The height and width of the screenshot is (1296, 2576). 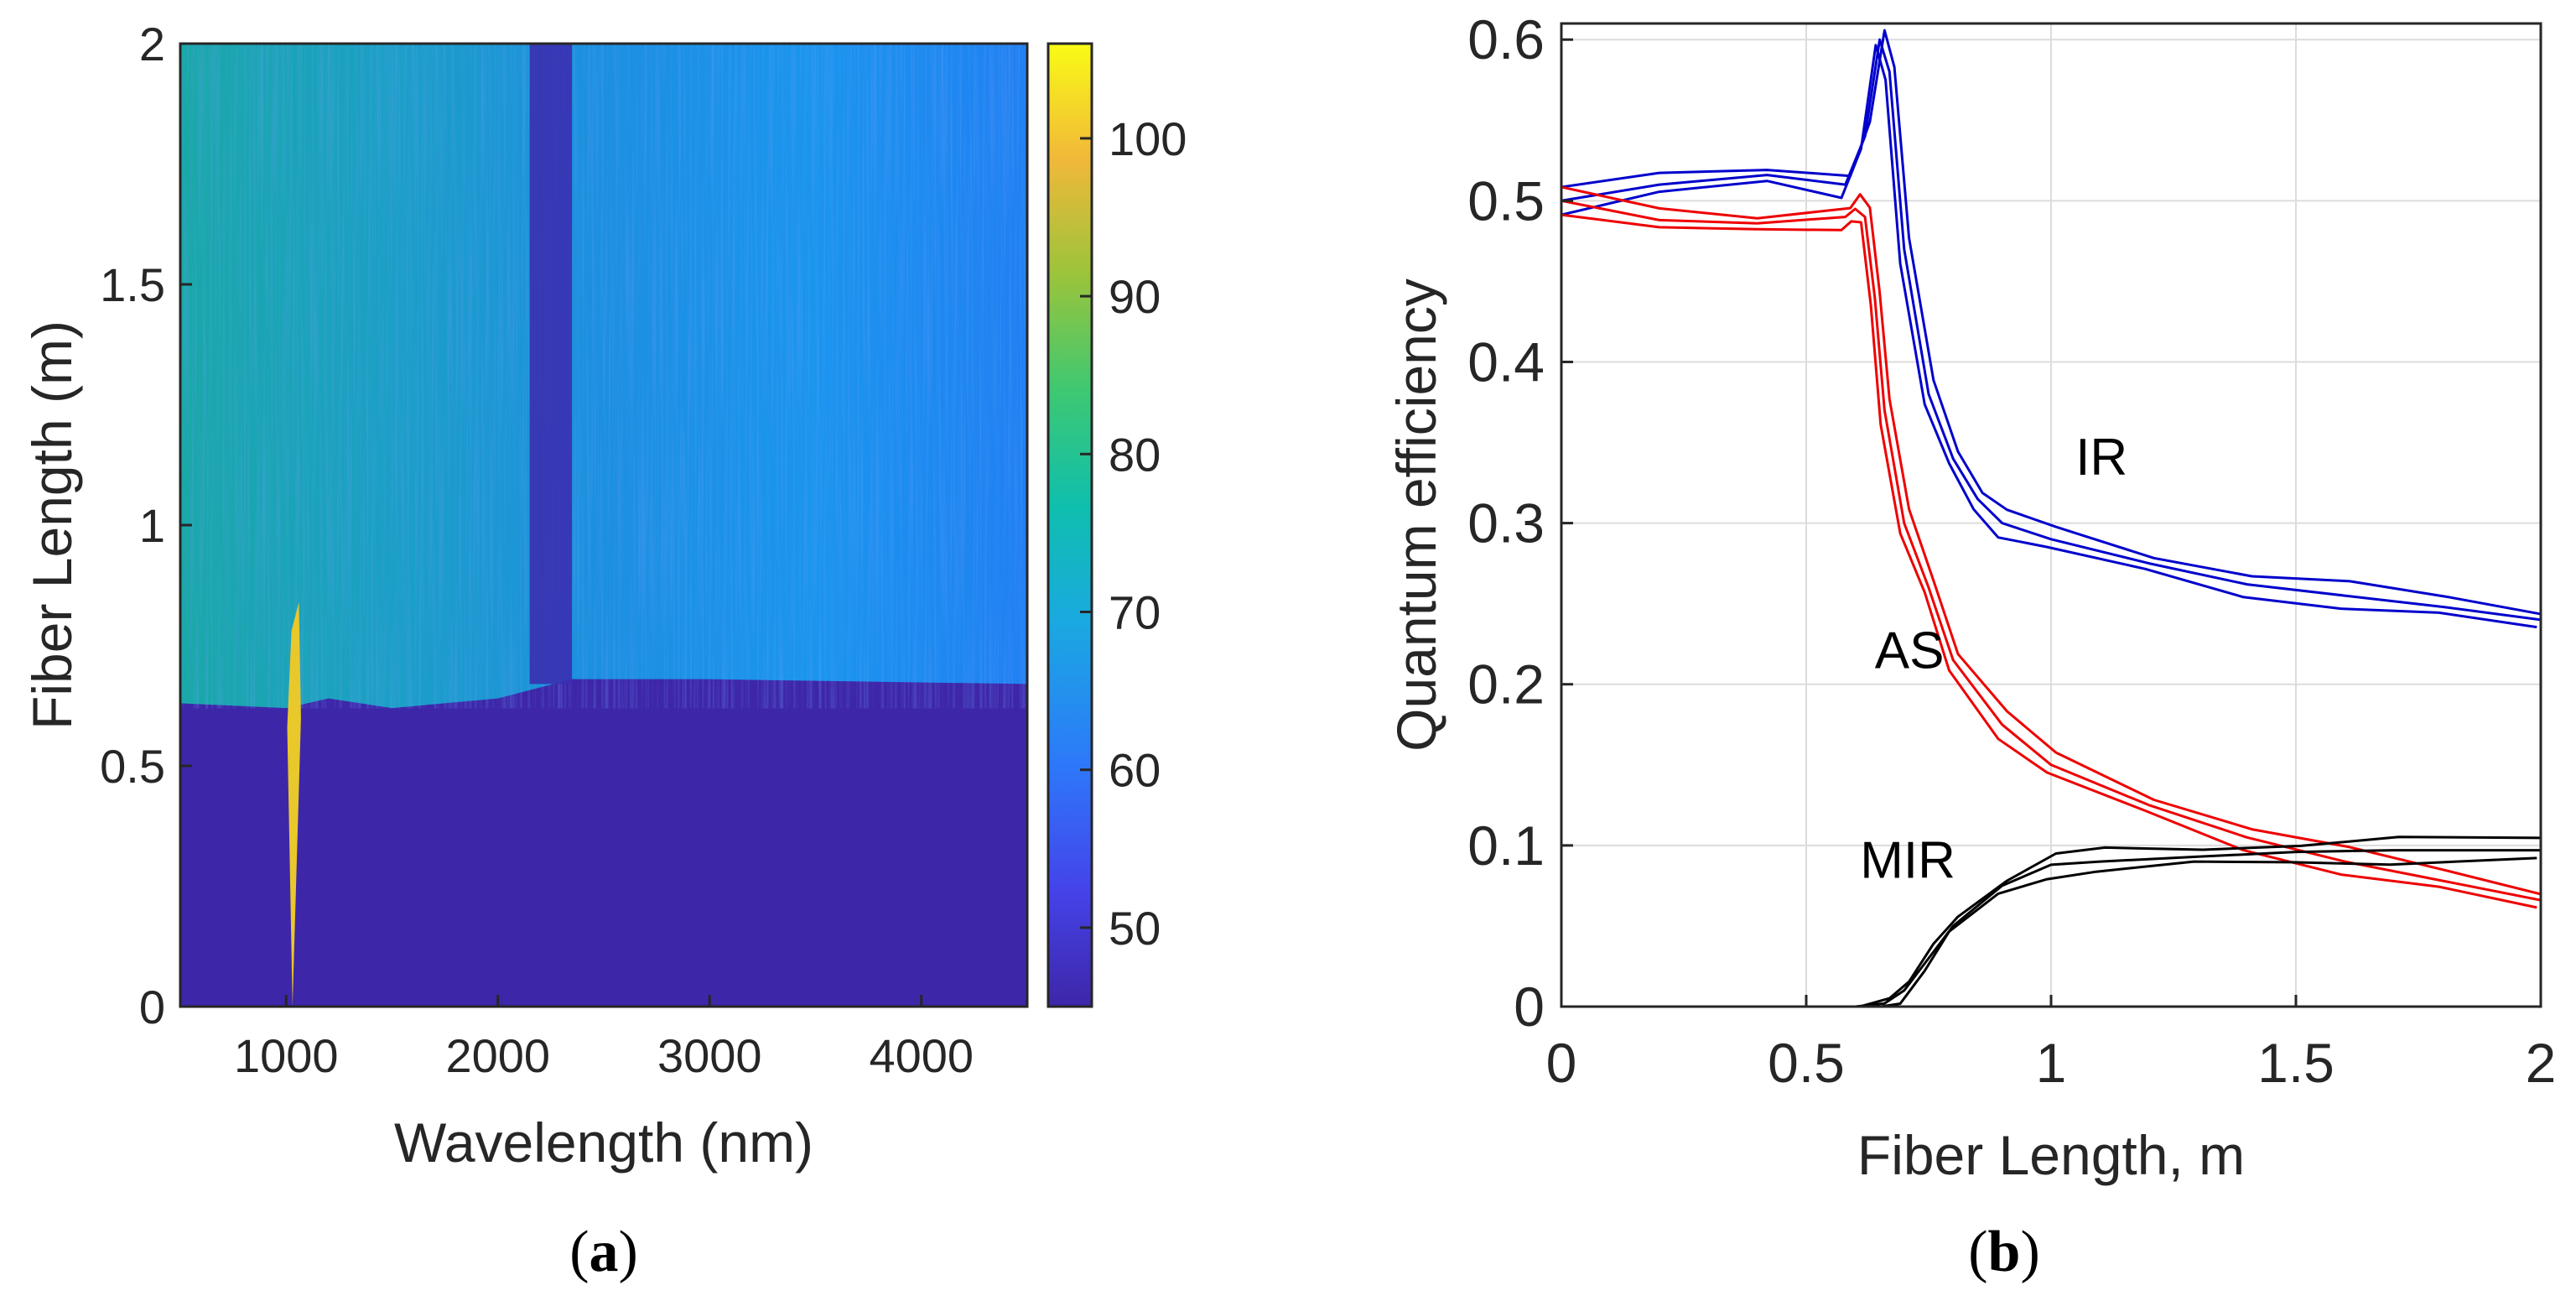 What do you see at coordinates (1506, 523) in the screenshot?
I see `line-ytick-label: 0.3` at bounding box center [1506, 523].